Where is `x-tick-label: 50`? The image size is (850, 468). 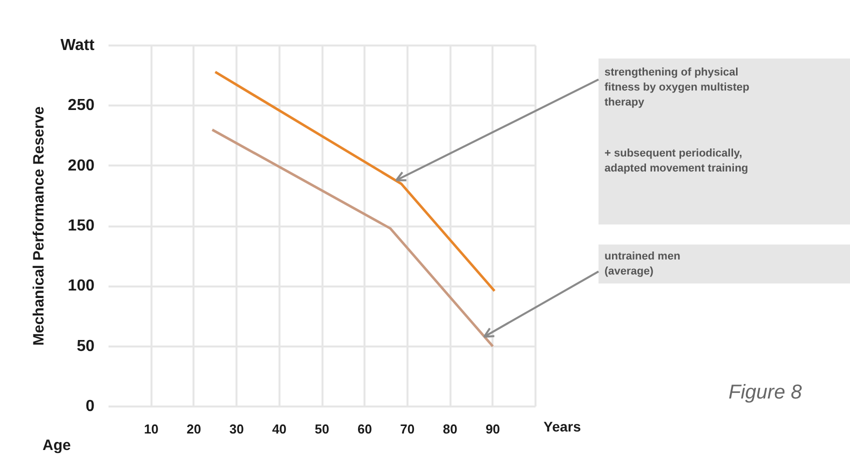
x-tick-label: 50 is located at coordinates (322, 429).